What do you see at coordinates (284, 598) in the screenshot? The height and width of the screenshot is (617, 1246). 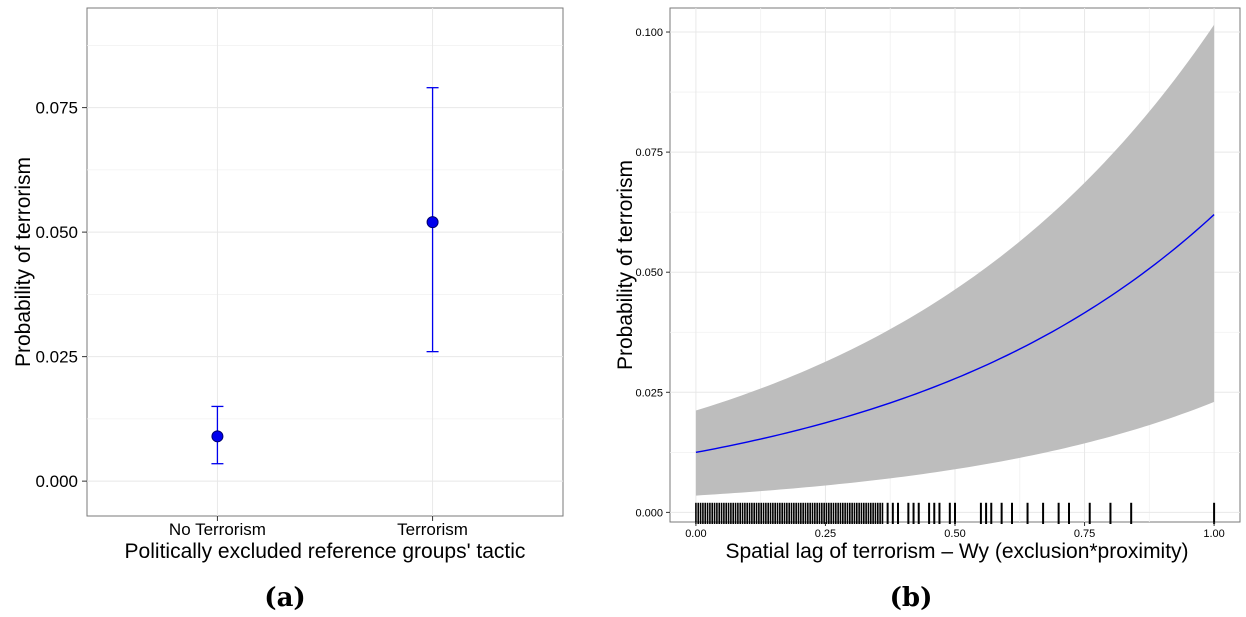 I see `panel-a-label: (a)` at bounding box center [284, 598].